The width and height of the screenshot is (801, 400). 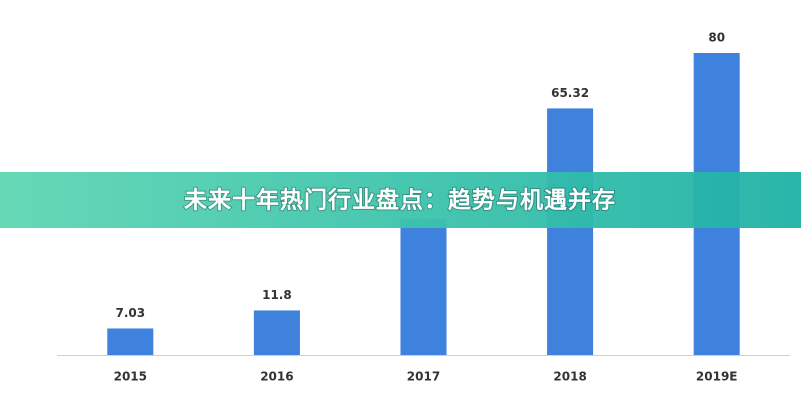 I want to click on x-tick-label: 2017, so click(x=423, y=377).